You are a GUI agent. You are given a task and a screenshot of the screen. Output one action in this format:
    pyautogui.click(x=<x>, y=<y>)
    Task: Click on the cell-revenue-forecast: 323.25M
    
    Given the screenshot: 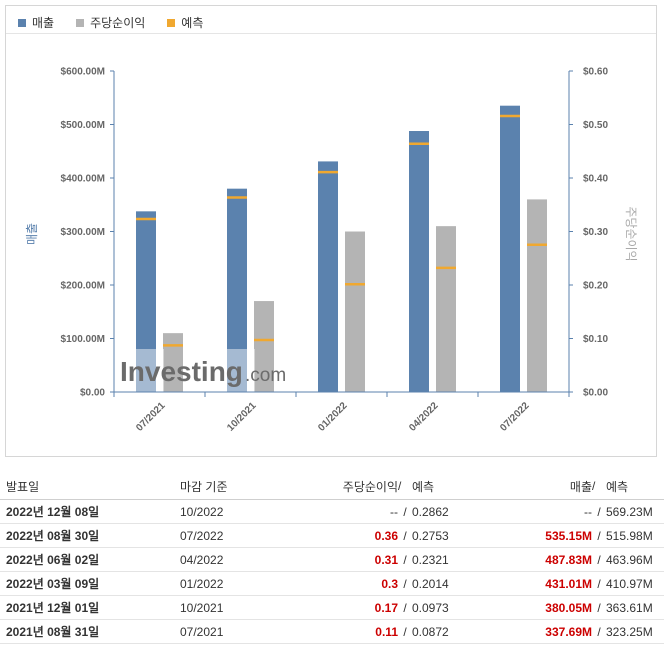 What is the action you would take?
    pyautogui.click(x=635, y=631)
    